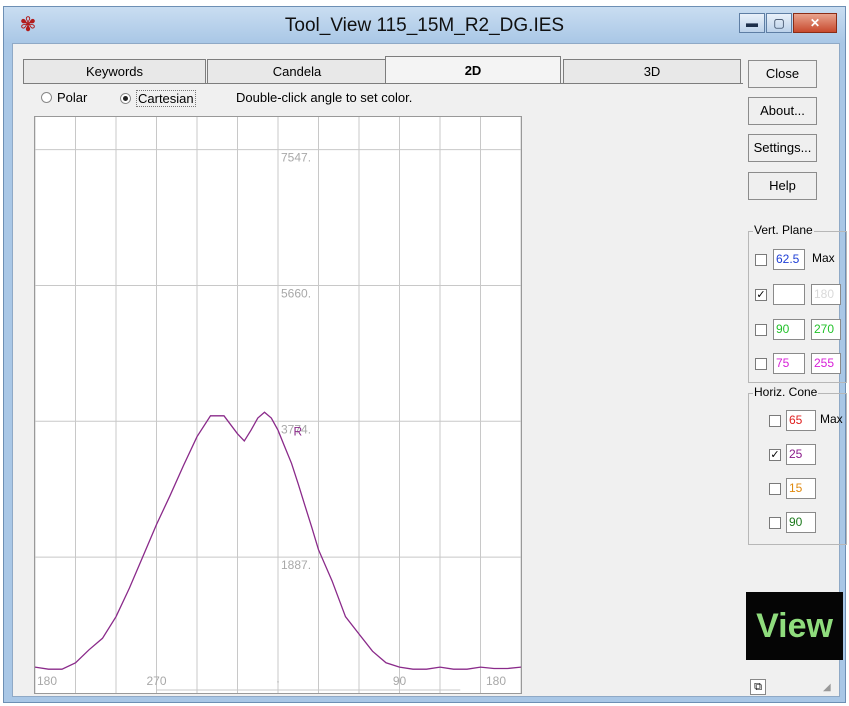 The image size is (849, 706). Describe the element at coordinates (826, 363) in the screenshot. I see `vert-plane-value-4b: 255` at that location.